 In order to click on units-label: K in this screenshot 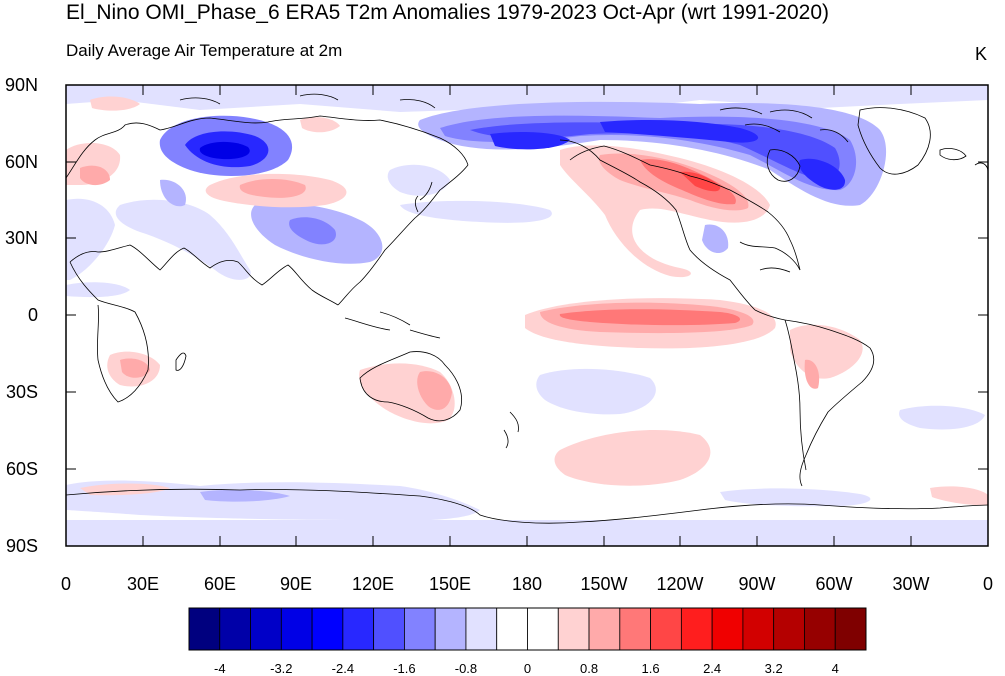, I will do `click(981, 54)`.